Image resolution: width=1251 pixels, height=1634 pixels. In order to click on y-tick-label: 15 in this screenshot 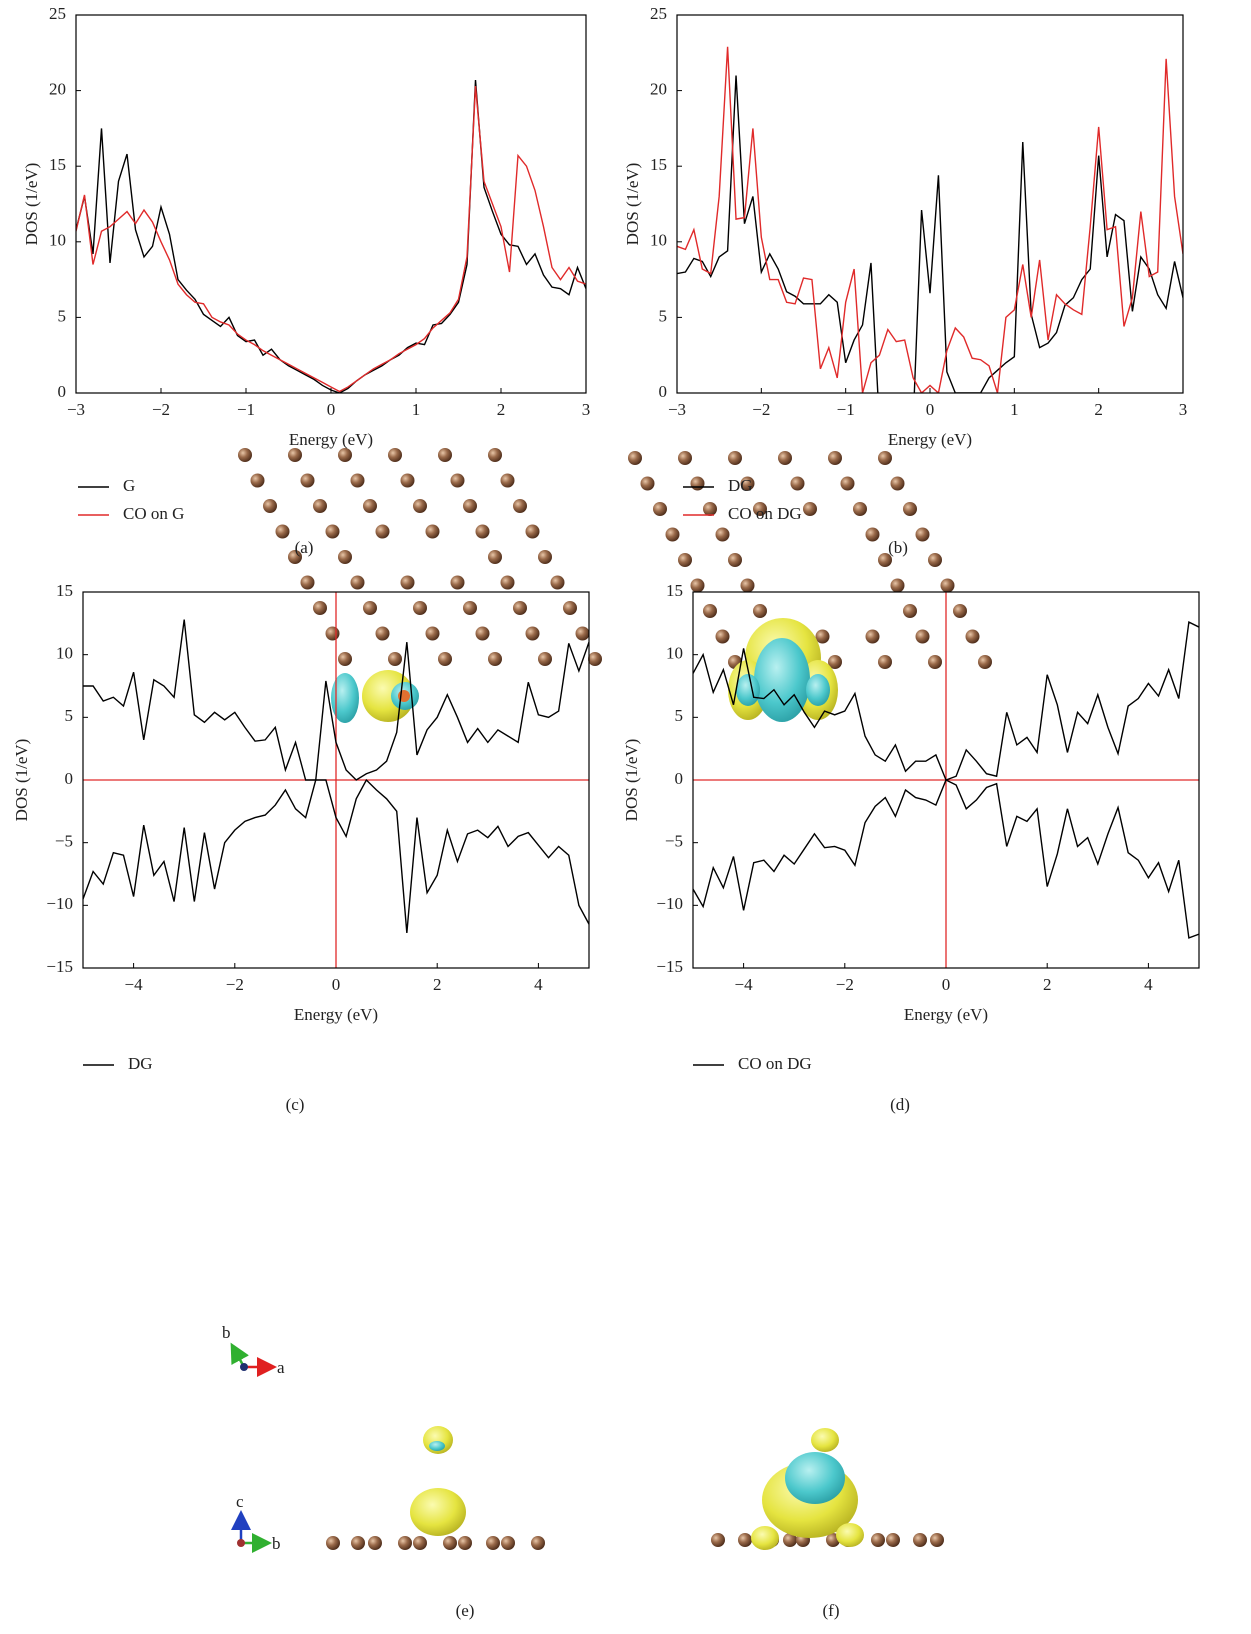, I will do `click(64, 590)`.